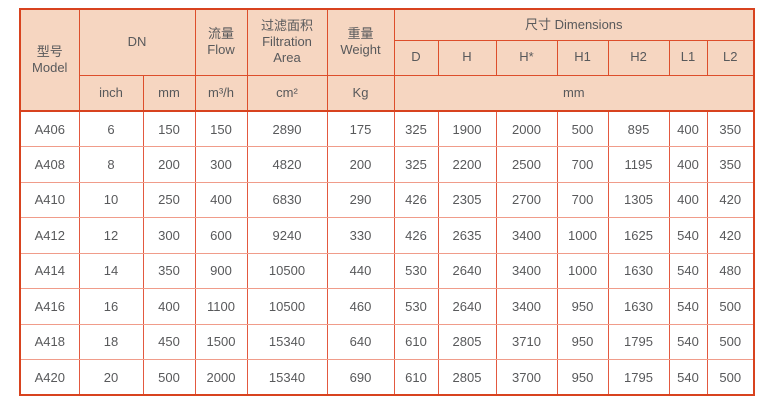  Describe the element at coordinates (49, 377) in the screenshot. I see `cell-model: A420` at that location.